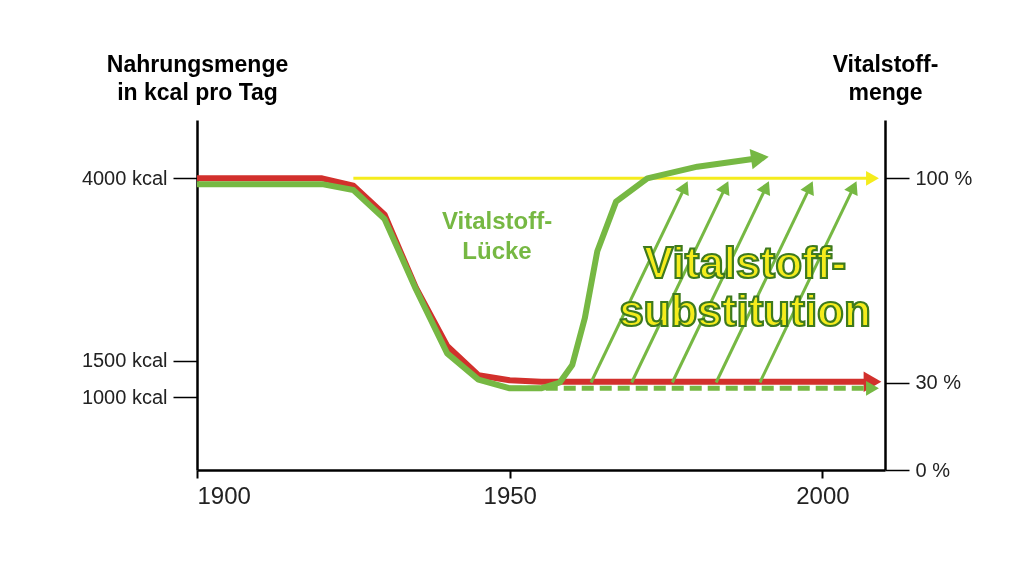  What do you see at coordinates (197, 77) in the screenshot?
I see `y-axis-title: Nahrungsmenge in kcal pro Tag` at bounding box center [197, 77].